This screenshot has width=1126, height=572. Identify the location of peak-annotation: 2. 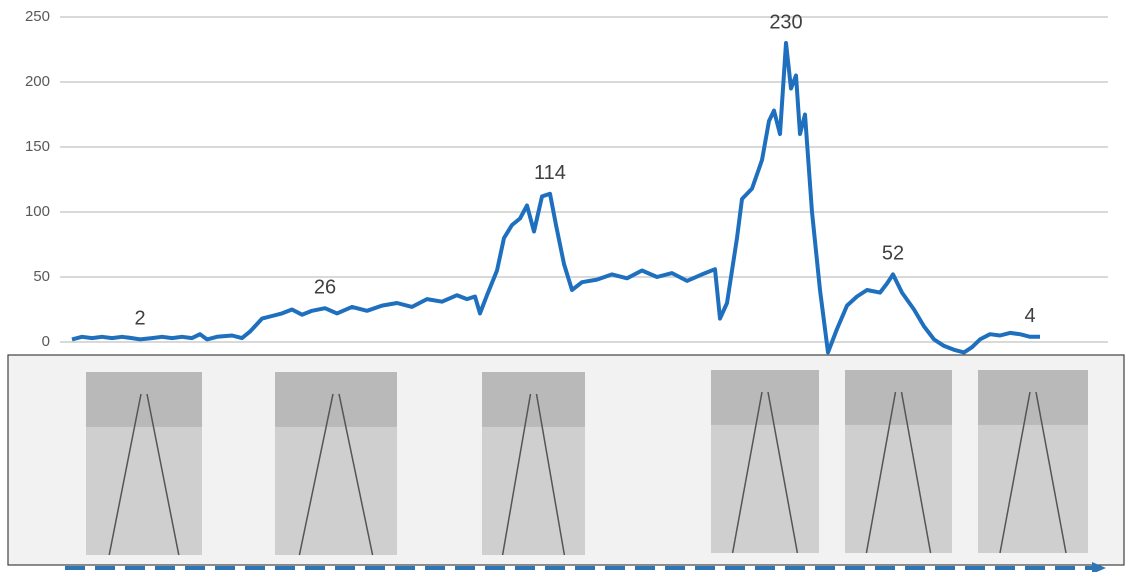
(139, 319).